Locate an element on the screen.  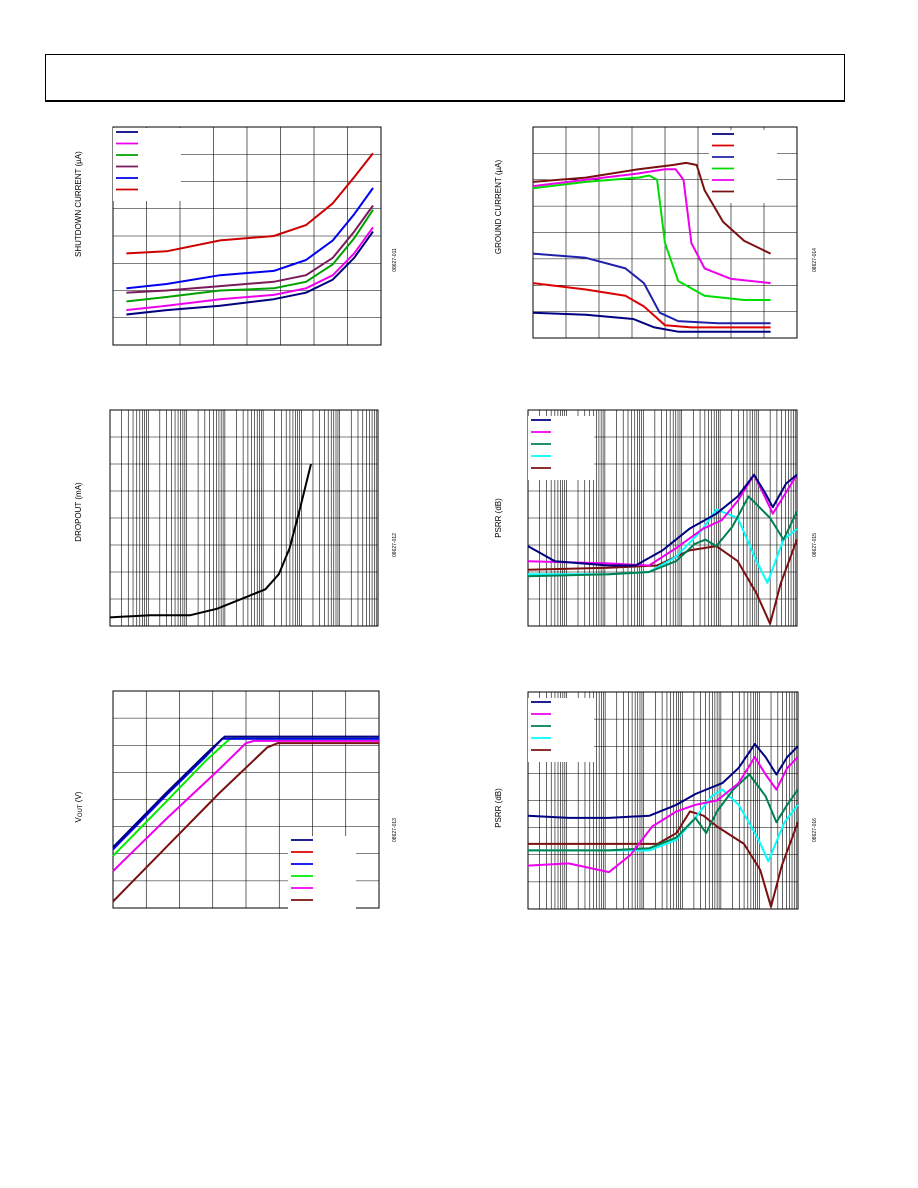
figure-id: 08627-016 is located at coordinates (815, 830).